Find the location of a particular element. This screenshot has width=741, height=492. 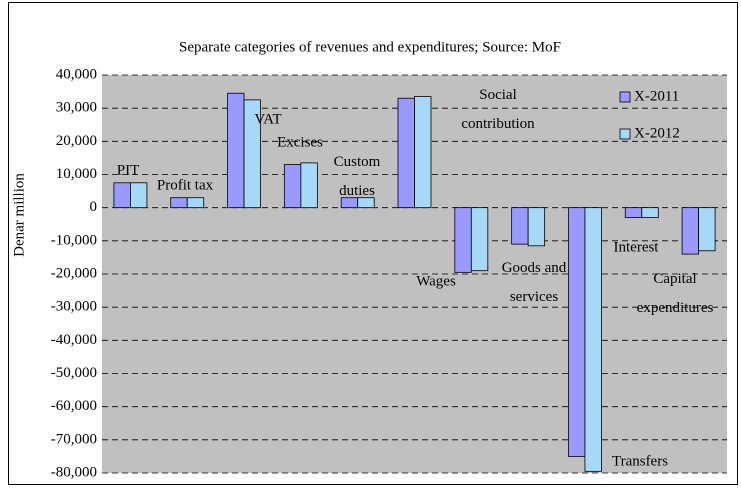

category-label: Custom duties is located at coordinates (357, 176).